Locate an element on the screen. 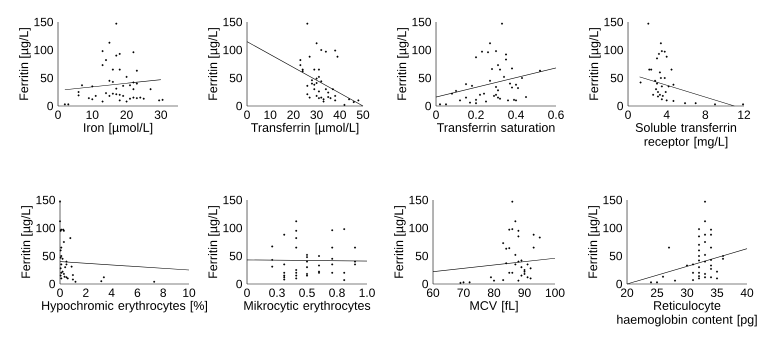 The height and width of the screenshot is (345, 764). x-tick-label: 0.6 is located at coordinates (556, 114).